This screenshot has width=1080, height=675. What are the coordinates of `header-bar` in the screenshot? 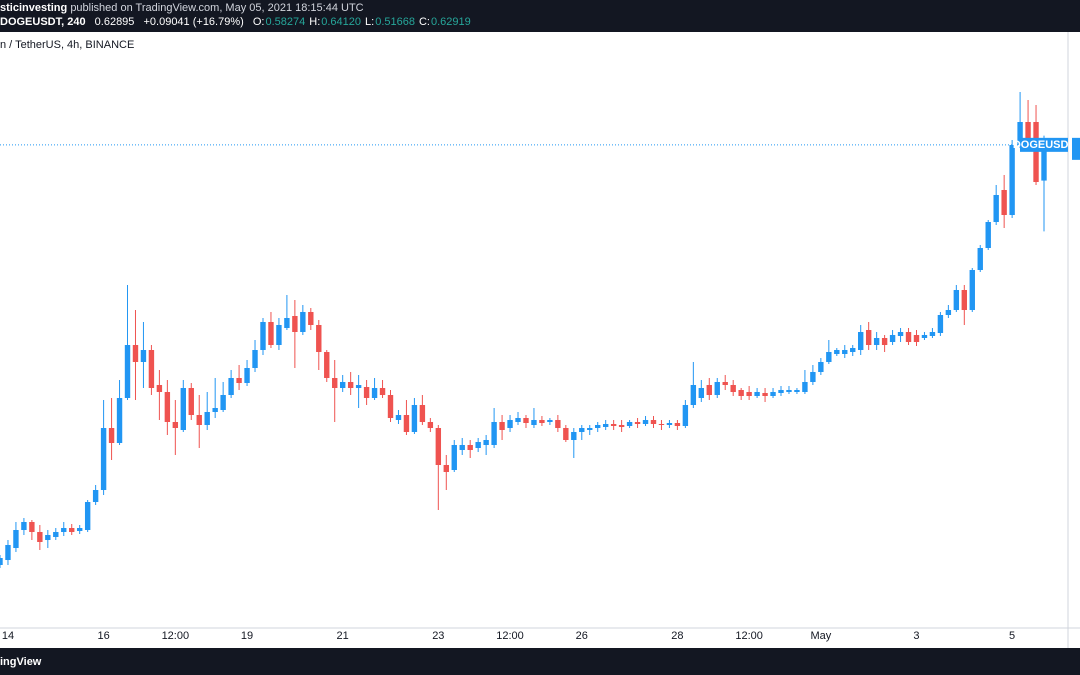 It's located at (540, 16).